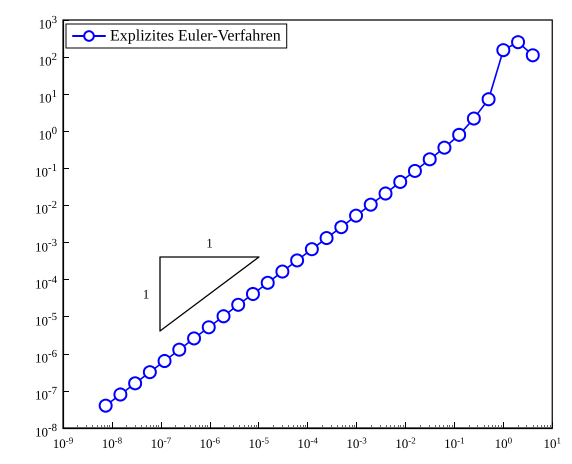 This screenshot has width=572, height=464. What do you see at coordinates (195, 36) in the screenshot?
I see `legend-label: Explizites Euler-Verfahren` at bounding box center [195, 36].